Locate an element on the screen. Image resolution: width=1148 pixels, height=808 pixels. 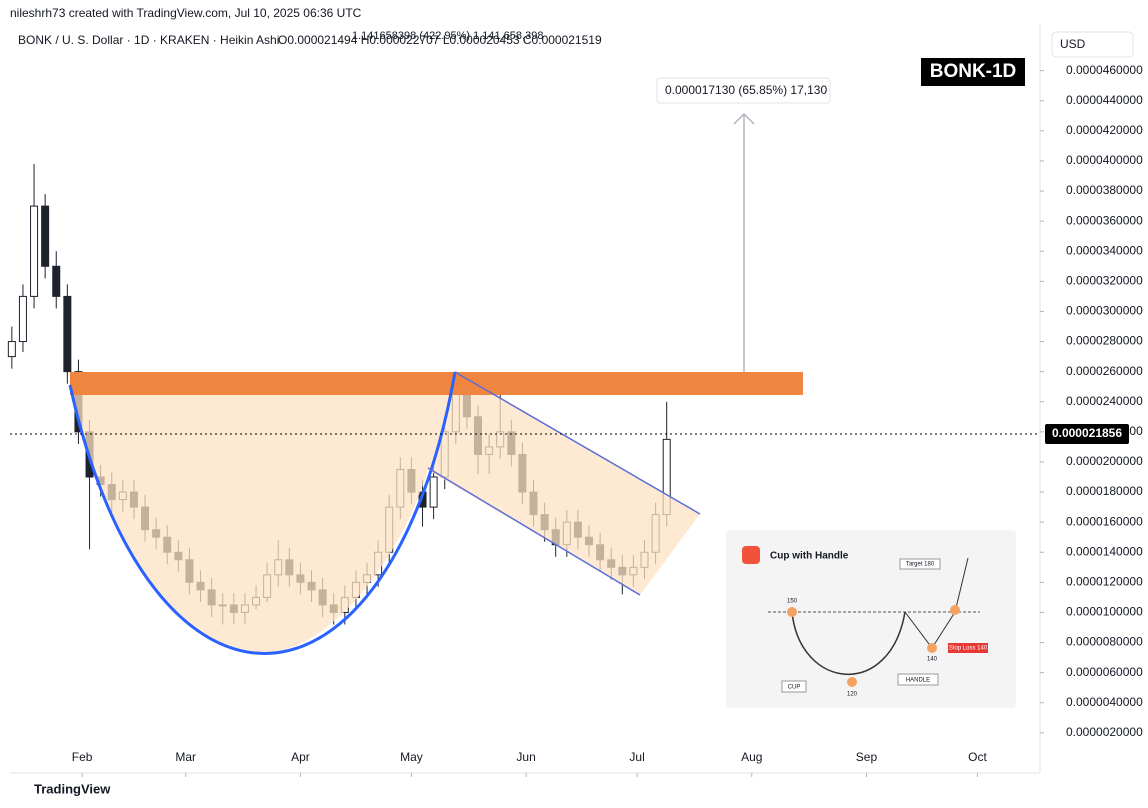
inset-cup-box is located at coordinates (794, 686).